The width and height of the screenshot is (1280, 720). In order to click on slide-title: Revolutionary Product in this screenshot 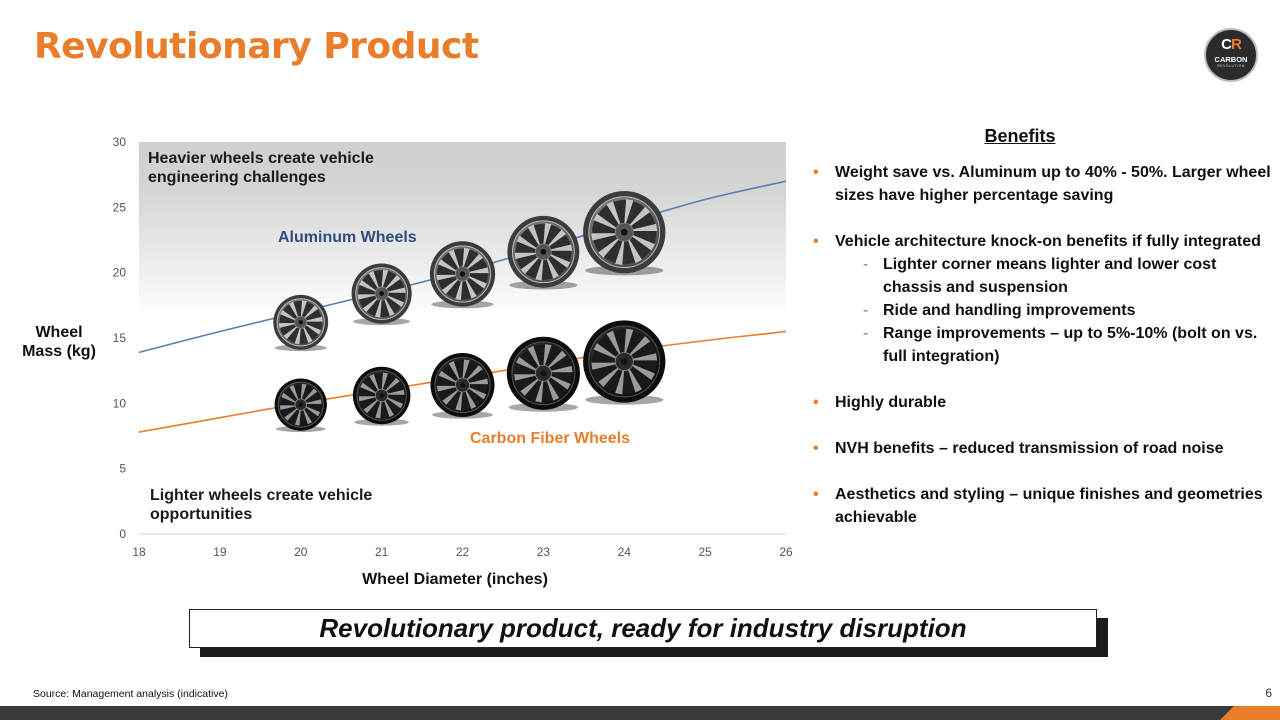, I will do `click(256, 46)`.